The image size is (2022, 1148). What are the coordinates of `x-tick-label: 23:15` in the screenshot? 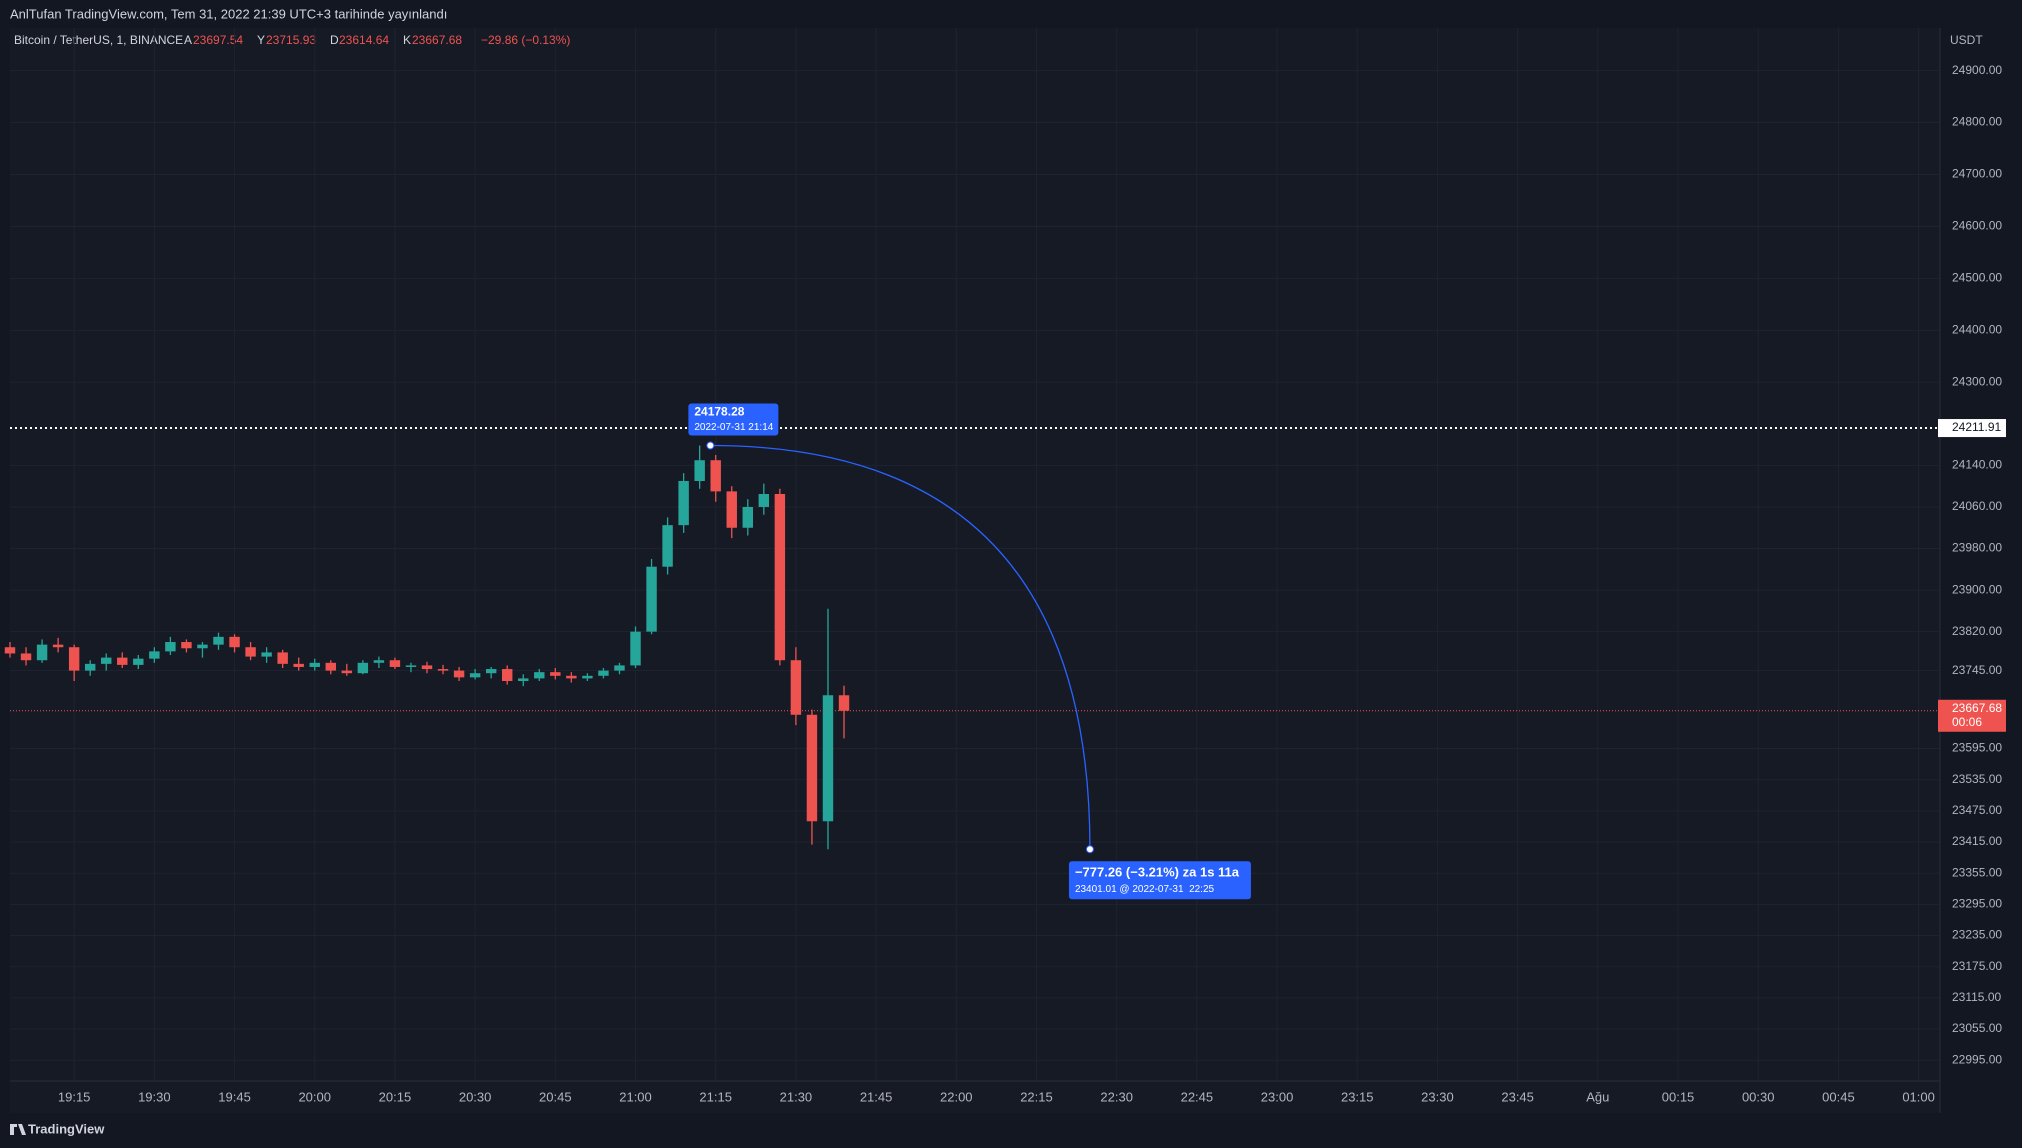 It's located at (1357, 1096).